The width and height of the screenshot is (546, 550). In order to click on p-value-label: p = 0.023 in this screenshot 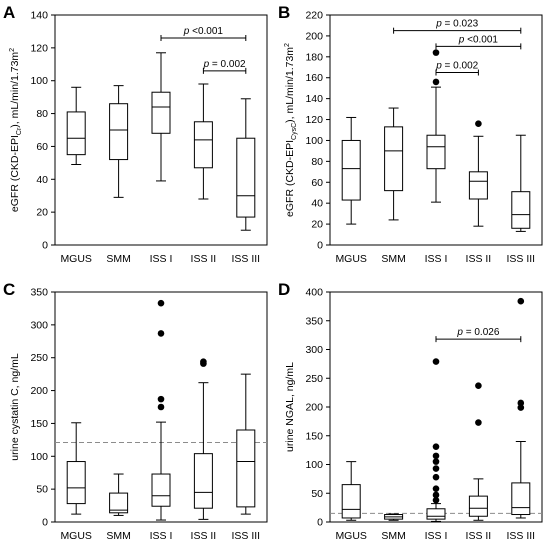, I will do `click(456, 24)`.